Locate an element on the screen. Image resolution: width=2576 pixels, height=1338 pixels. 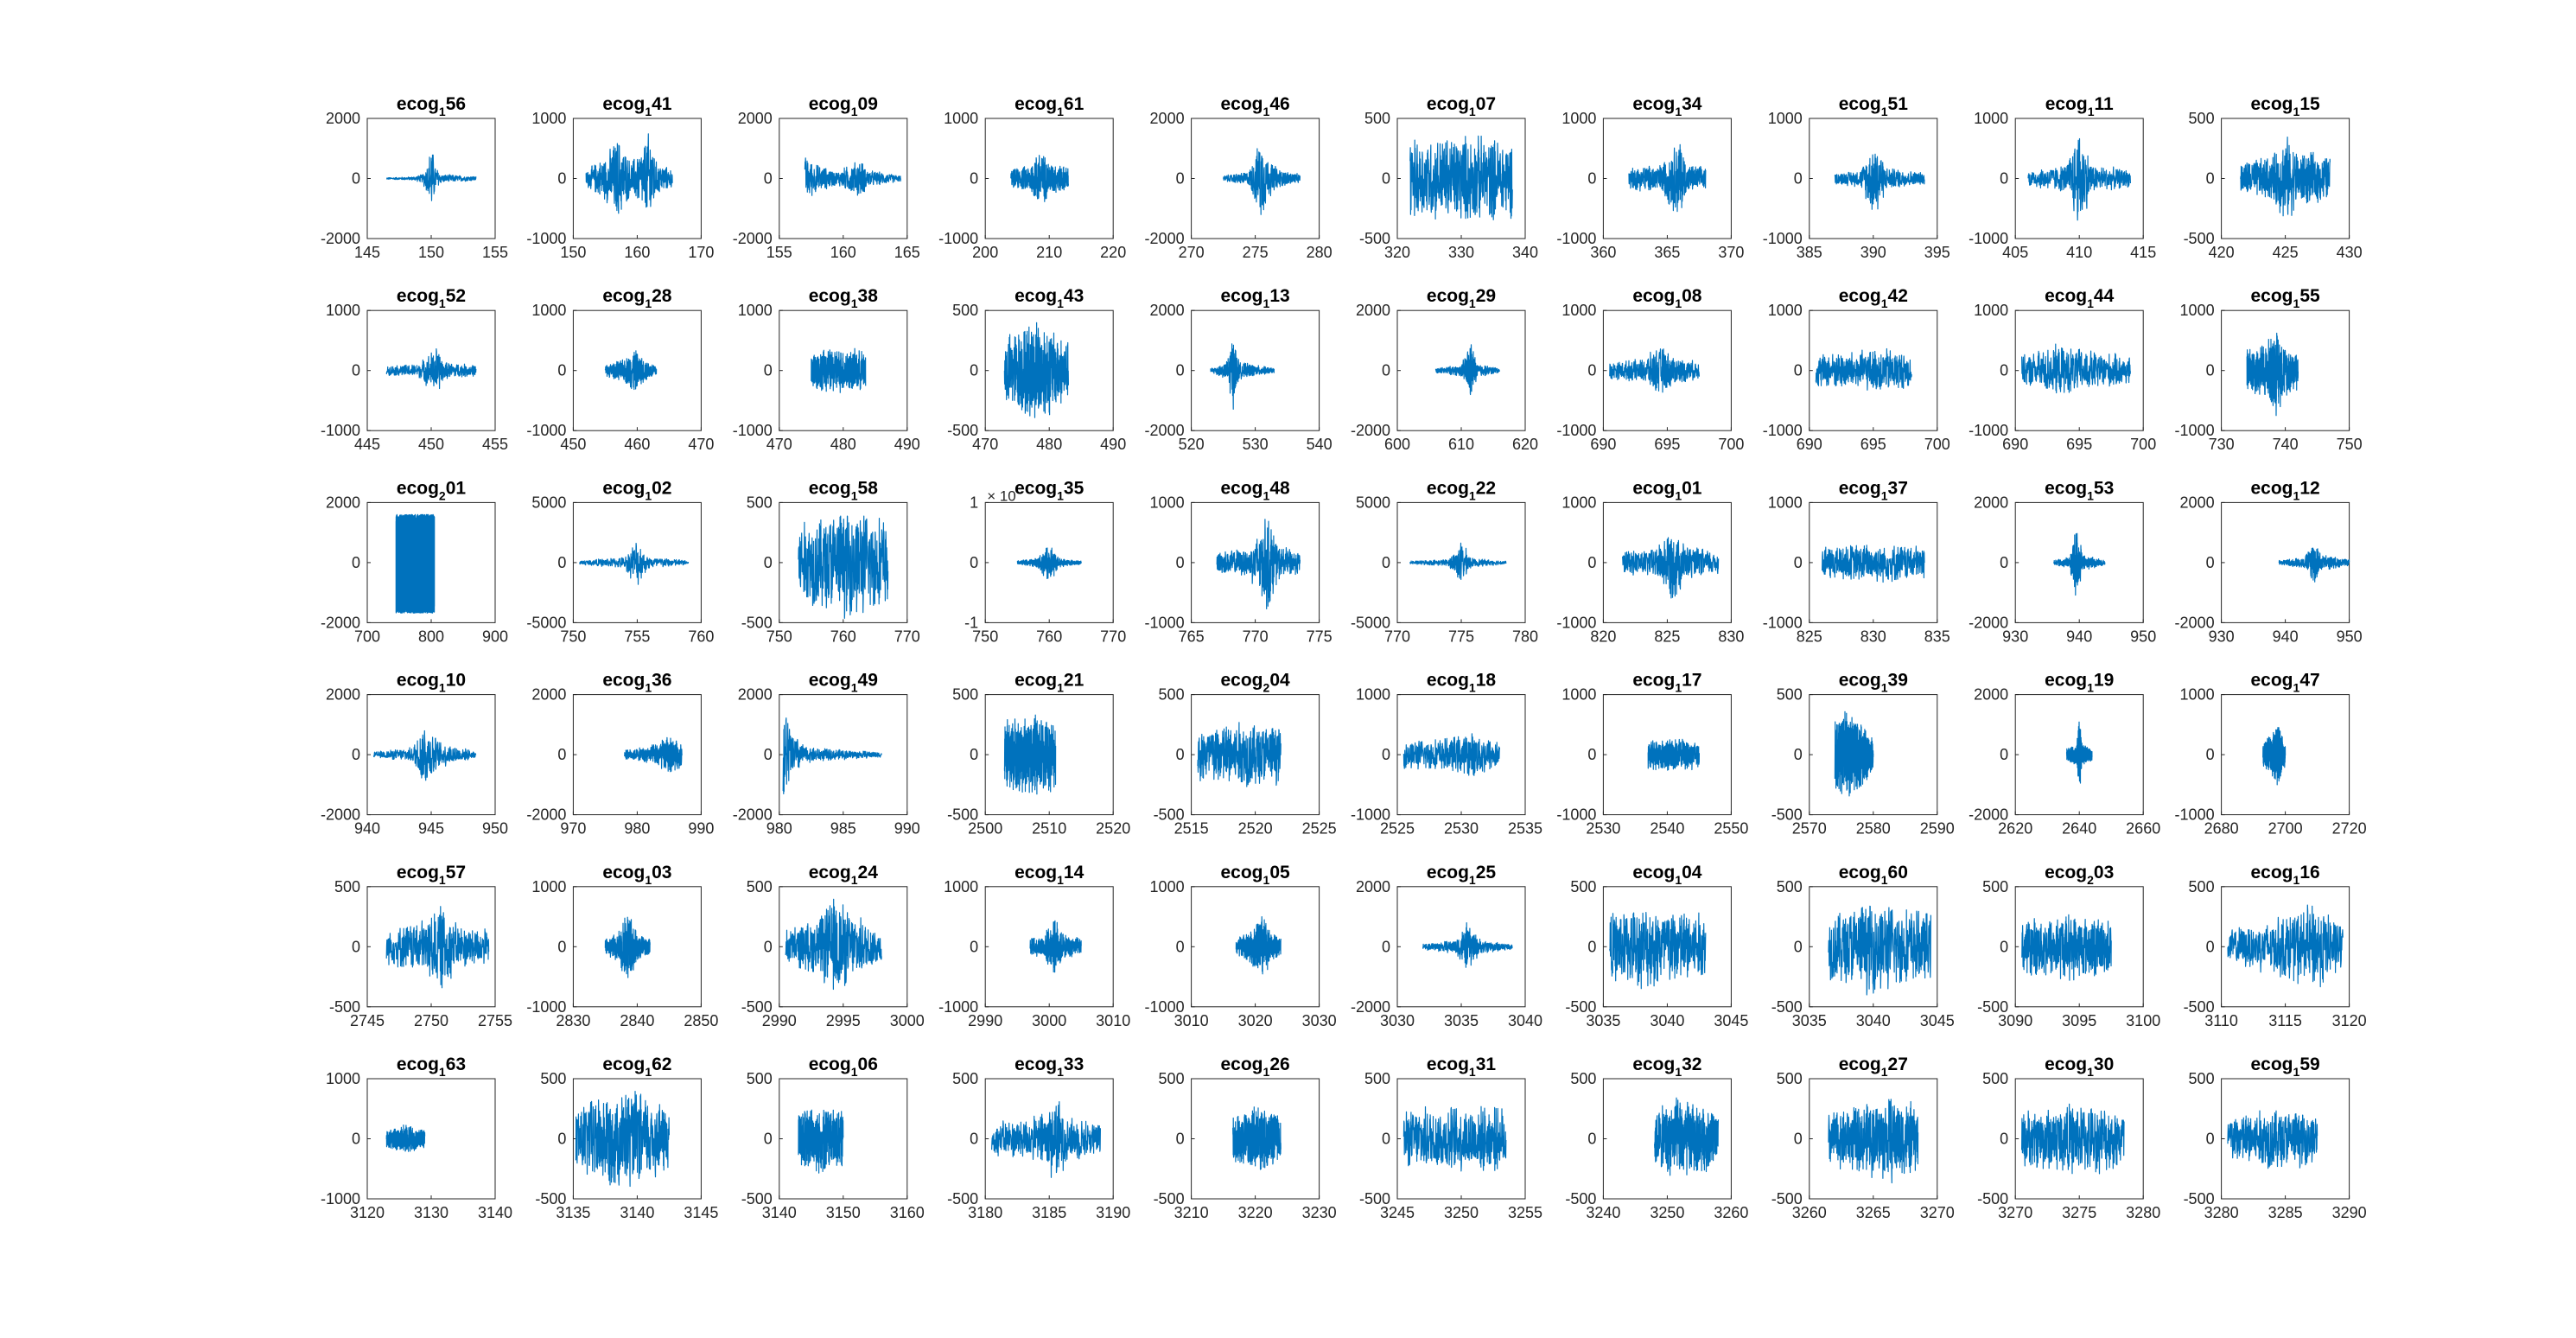
x-tick-label: 3140 is located at coordinates (637, 1212).